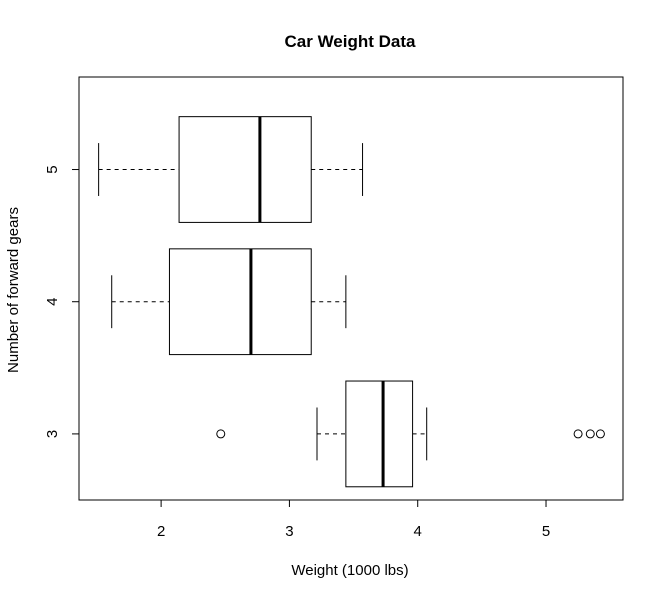 The width and height of the screenshot is (663, 599). I want to click on y-tick-label: 5, so click(52, 169).